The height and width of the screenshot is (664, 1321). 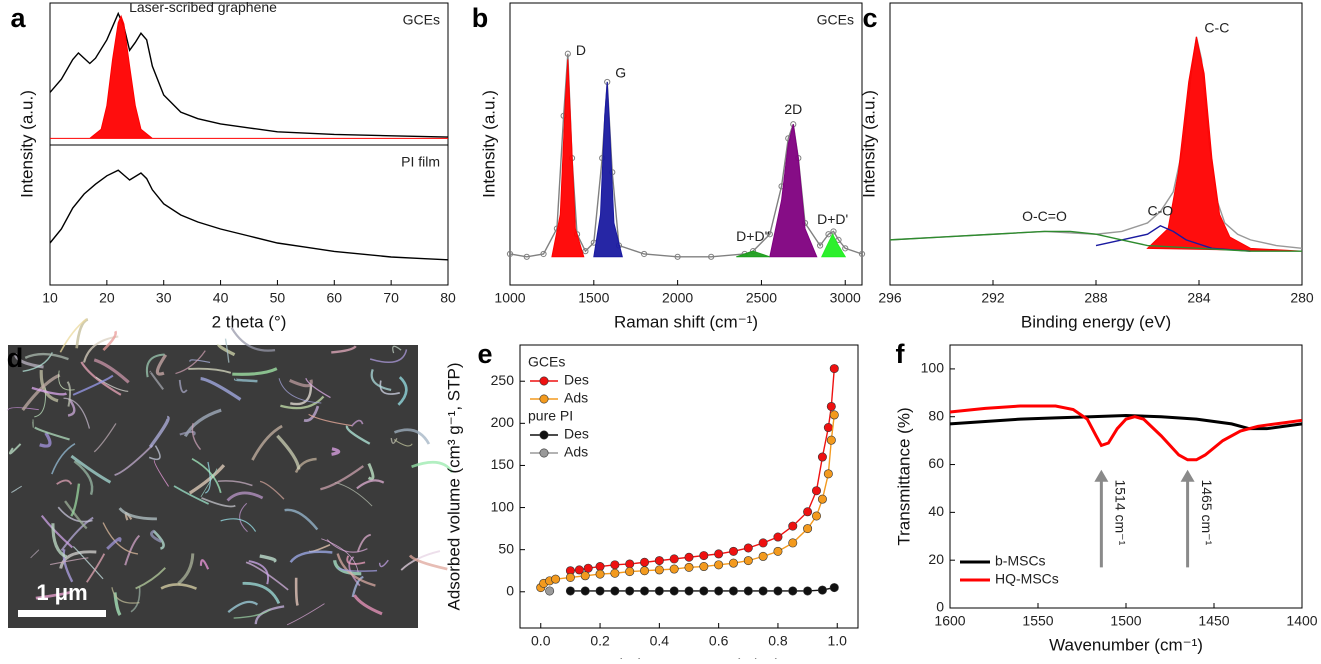 I want to click on x-tick-label: 1400, so click(x=1301, y=621).